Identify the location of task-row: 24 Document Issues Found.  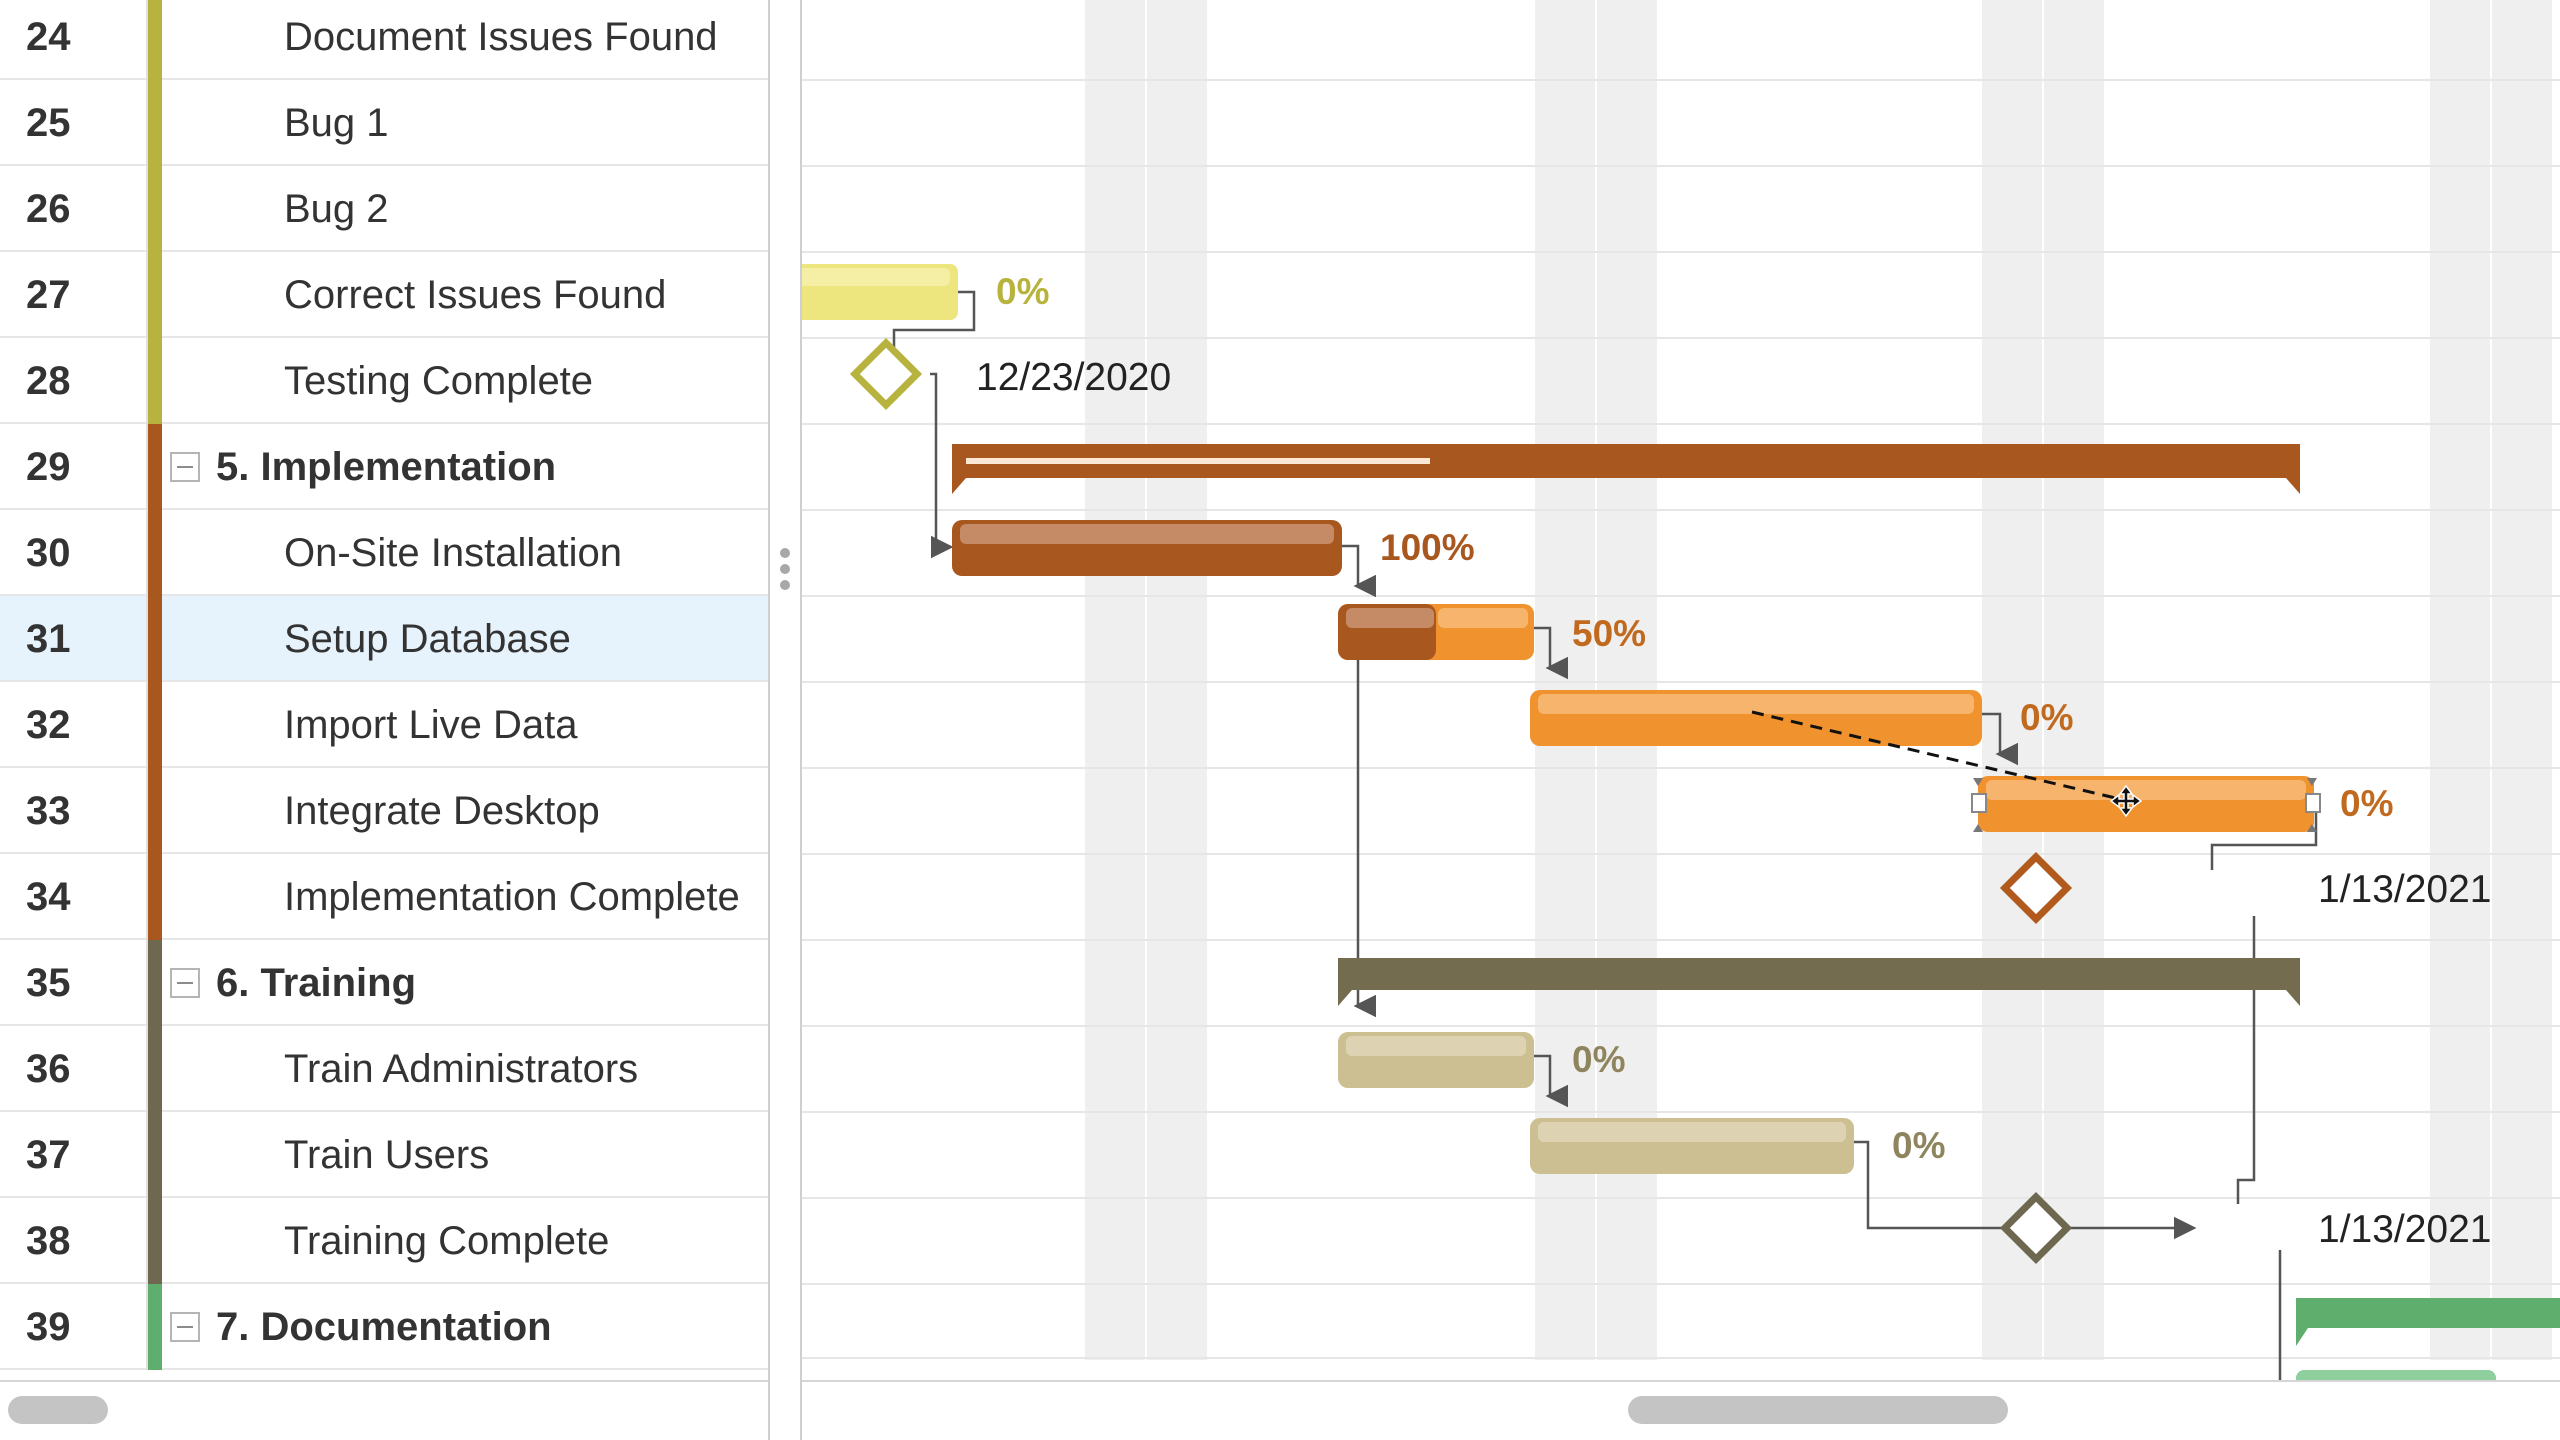
(384, 40).